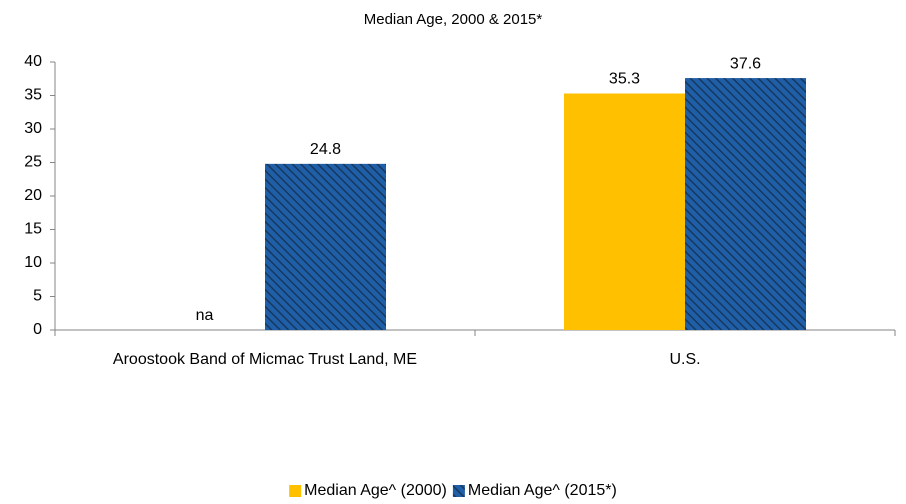 The image size is (906, 504). I want to click on y-tick-label: 10, so click(33, 262).